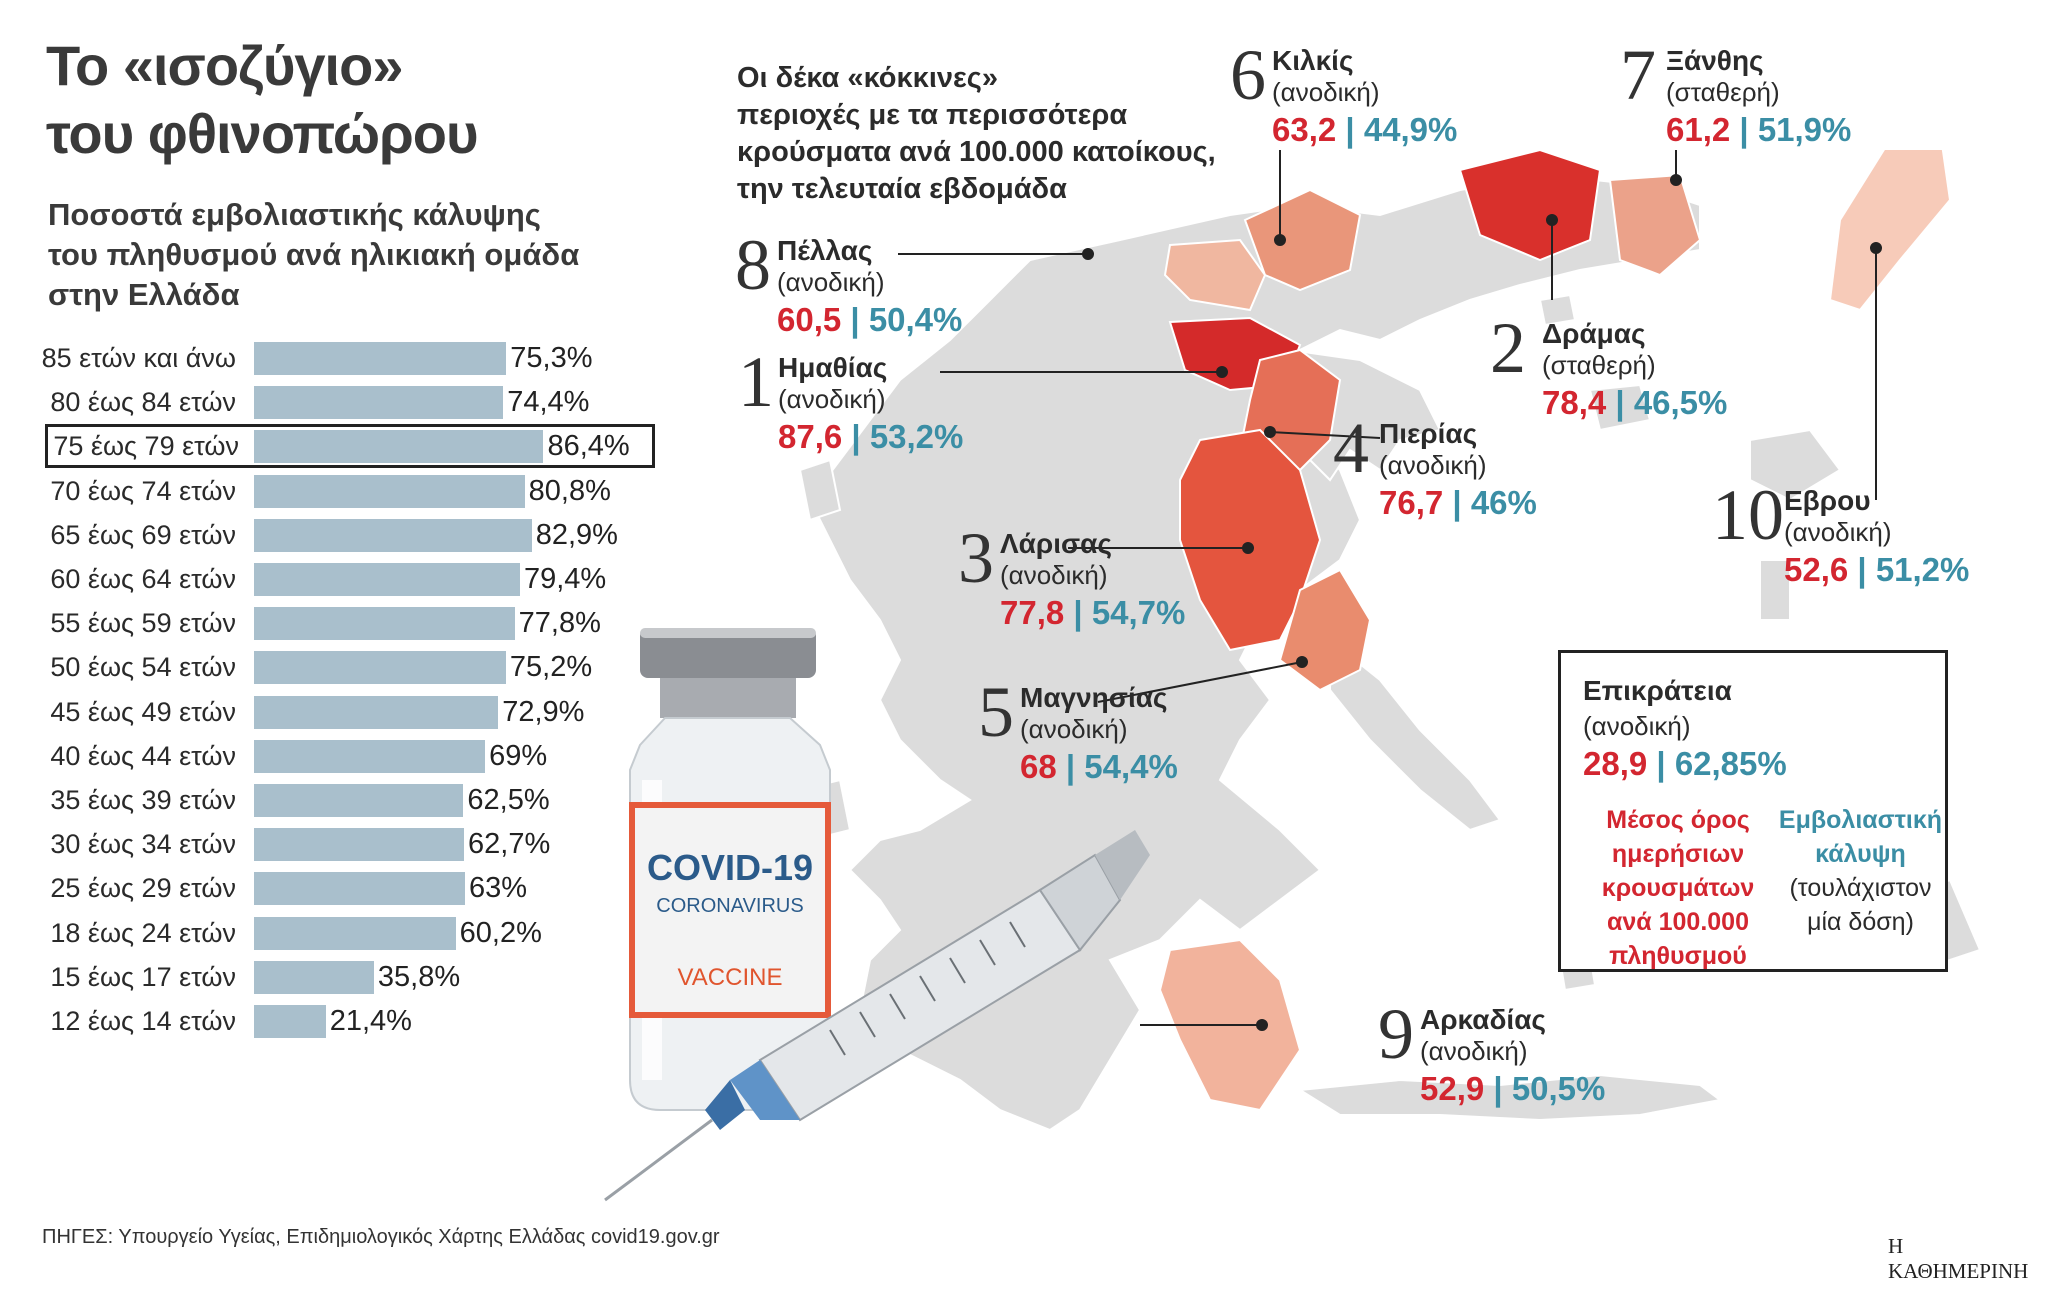  I want to click on region-values: 52,9 | 50,5%, so click(1512, 1089).